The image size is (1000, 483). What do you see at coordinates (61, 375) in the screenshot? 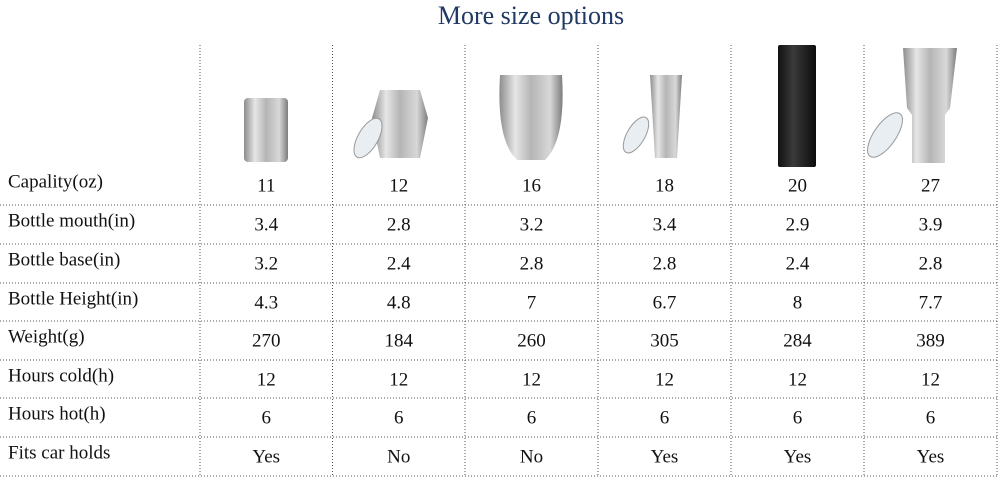
I see `row-label: Hours cold(h)` at bounding box center [61, 375].